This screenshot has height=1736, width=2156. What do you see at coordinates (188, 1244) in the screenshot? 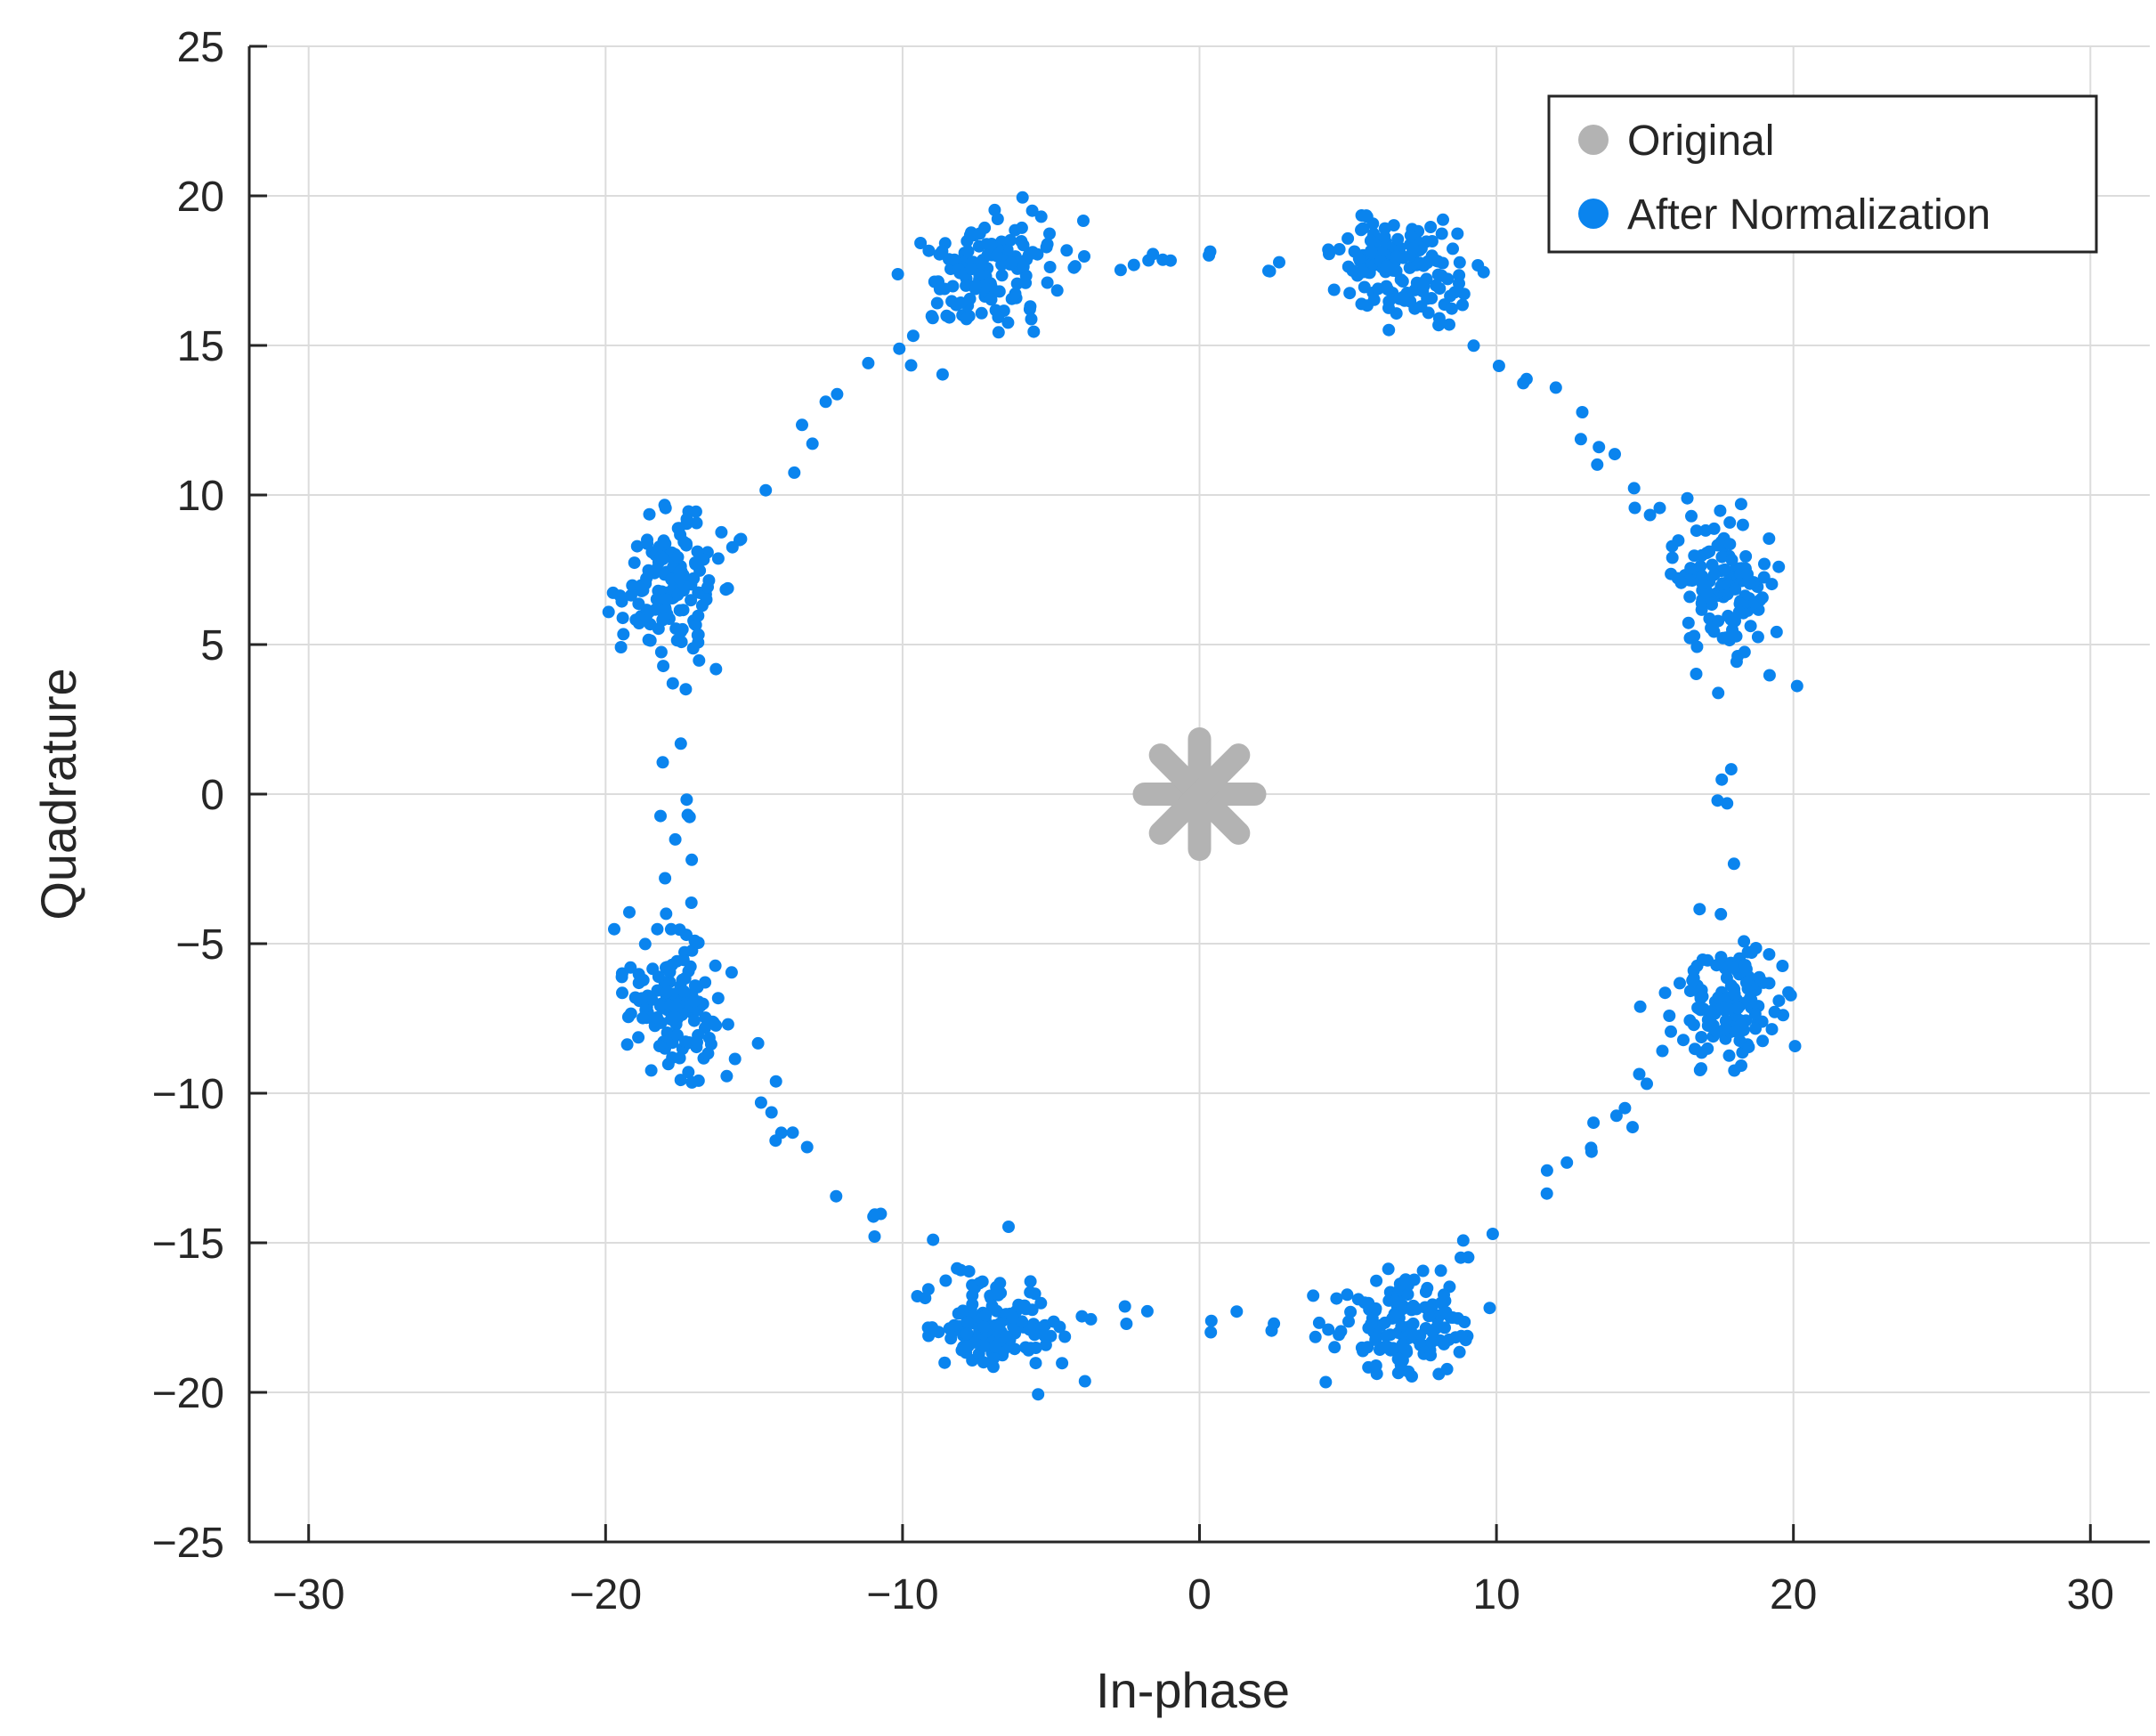
I see `y-tick-label: −15` at bounding box center [188, 1244].